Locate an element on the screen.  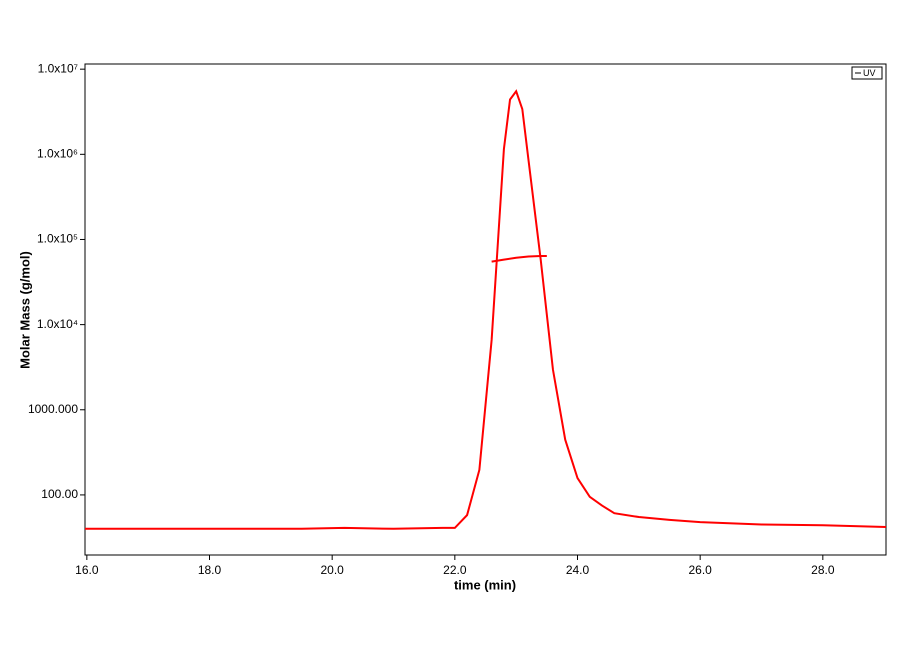
x-tick-label: 26.0 is located at coordinates (700, 570).